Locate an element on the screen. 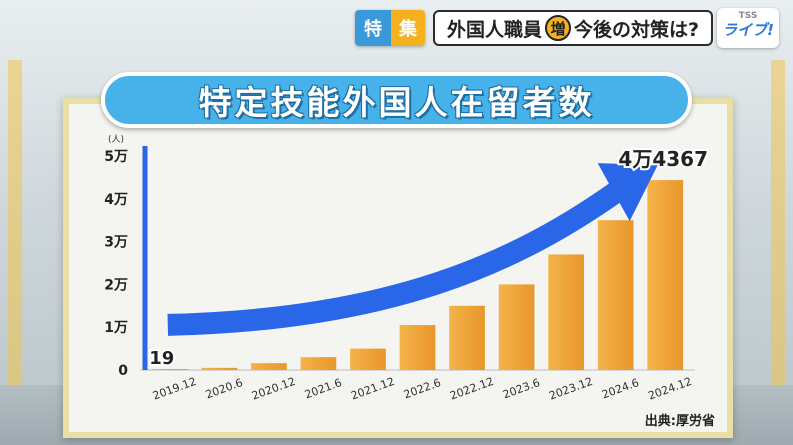  bar-2021.6 is located at coordinates (318, 363).